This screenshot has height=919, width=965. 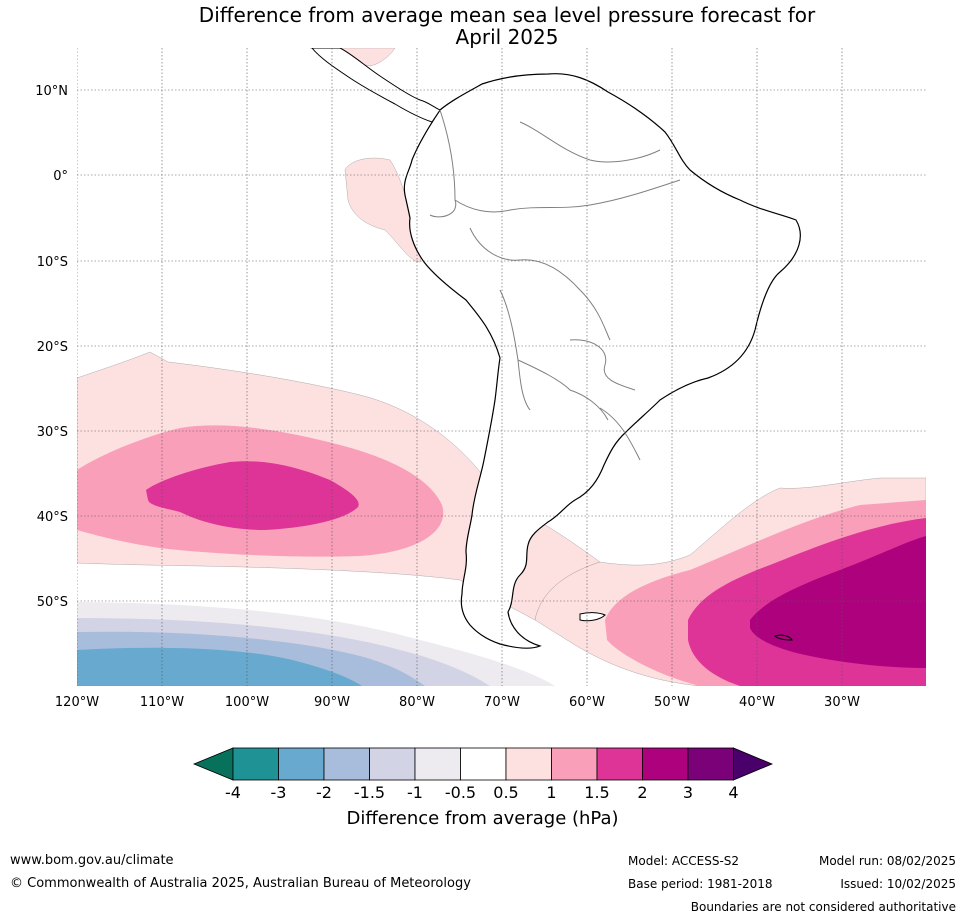 I want to click on colorbar-tick-label: 2, so click(x=642, y=792).